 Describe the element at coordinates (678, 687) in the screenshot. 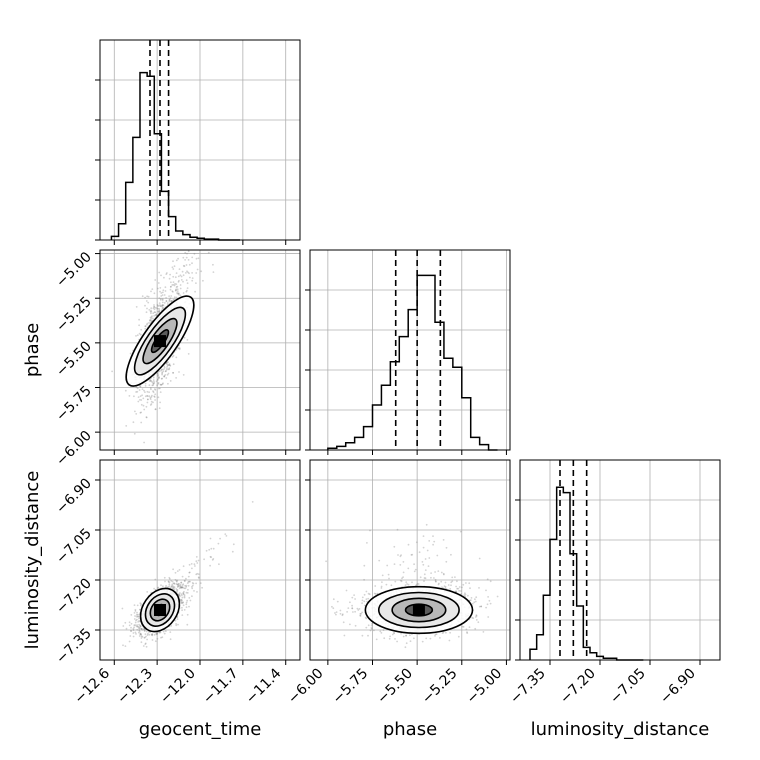

I see `hist-luminosity-distance-xtick-label-3: −6.90` at that location.